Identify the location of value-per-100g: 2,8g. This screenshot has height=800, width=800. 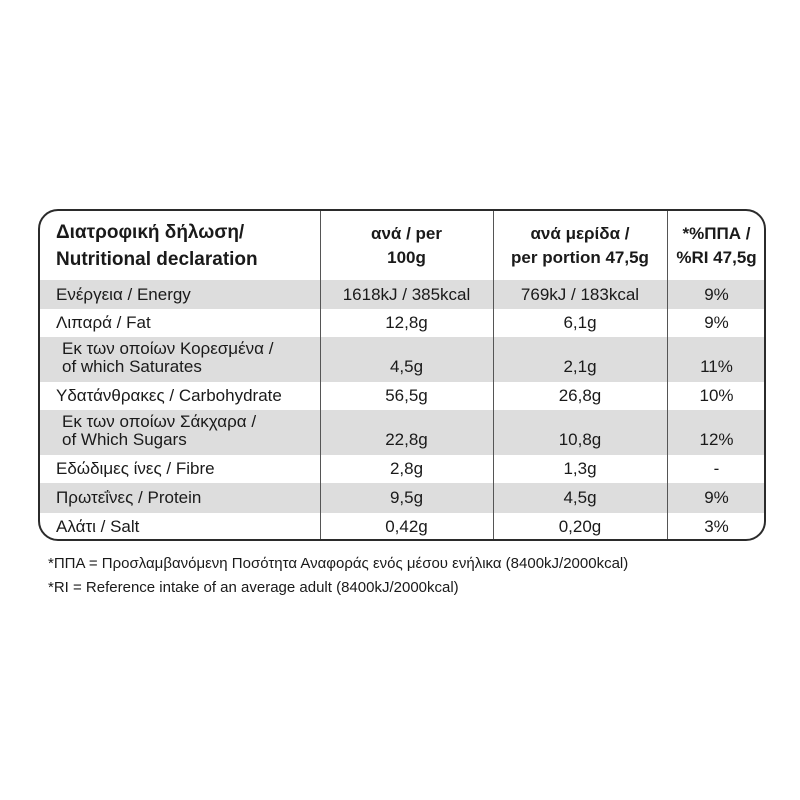
(406, 468).